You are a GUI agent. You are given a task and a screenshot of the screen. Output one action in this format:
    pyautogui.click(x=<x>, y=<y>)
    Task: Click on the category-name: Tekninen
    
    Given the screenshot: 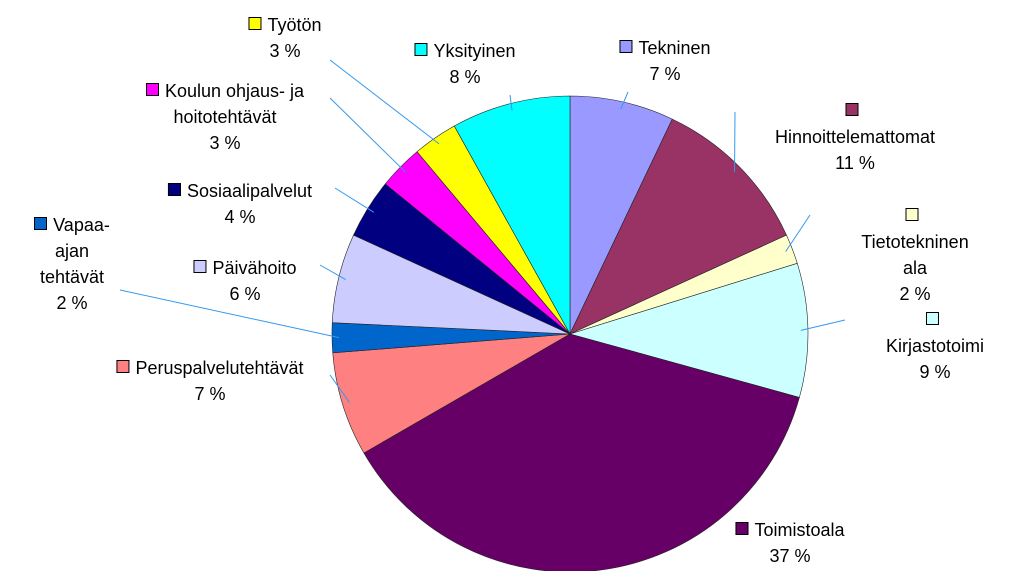 What is the action you would take?
    pyautogui.click(x=674, y=48)
    